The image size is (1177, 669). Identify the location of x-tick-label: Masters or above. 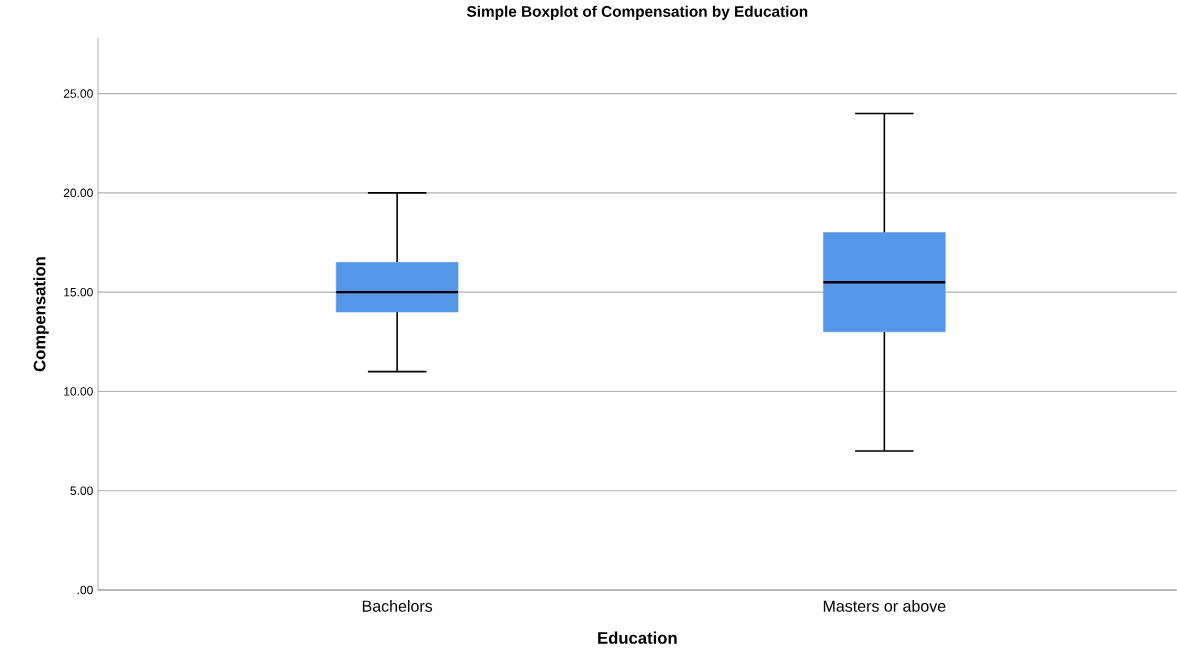
(884, 606).